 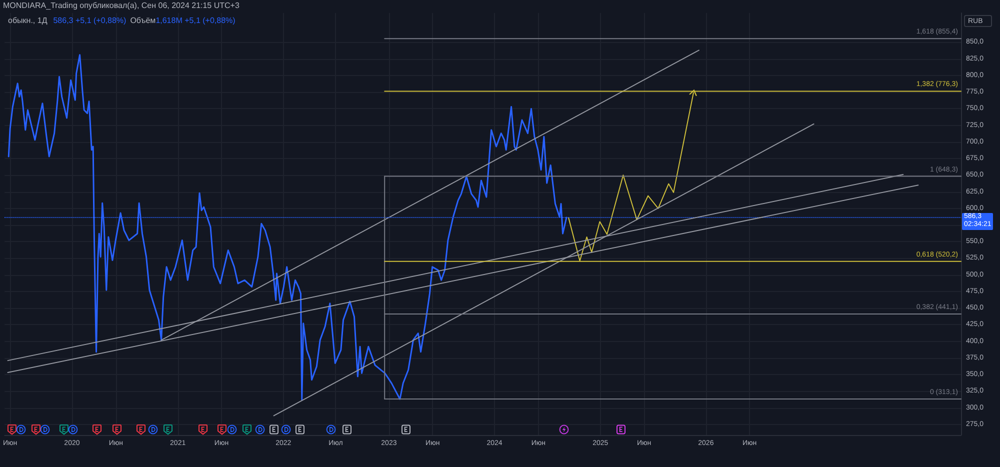 I want to click on chart-subtitle: обыкн., 1Д, so click(x=28, y=21).